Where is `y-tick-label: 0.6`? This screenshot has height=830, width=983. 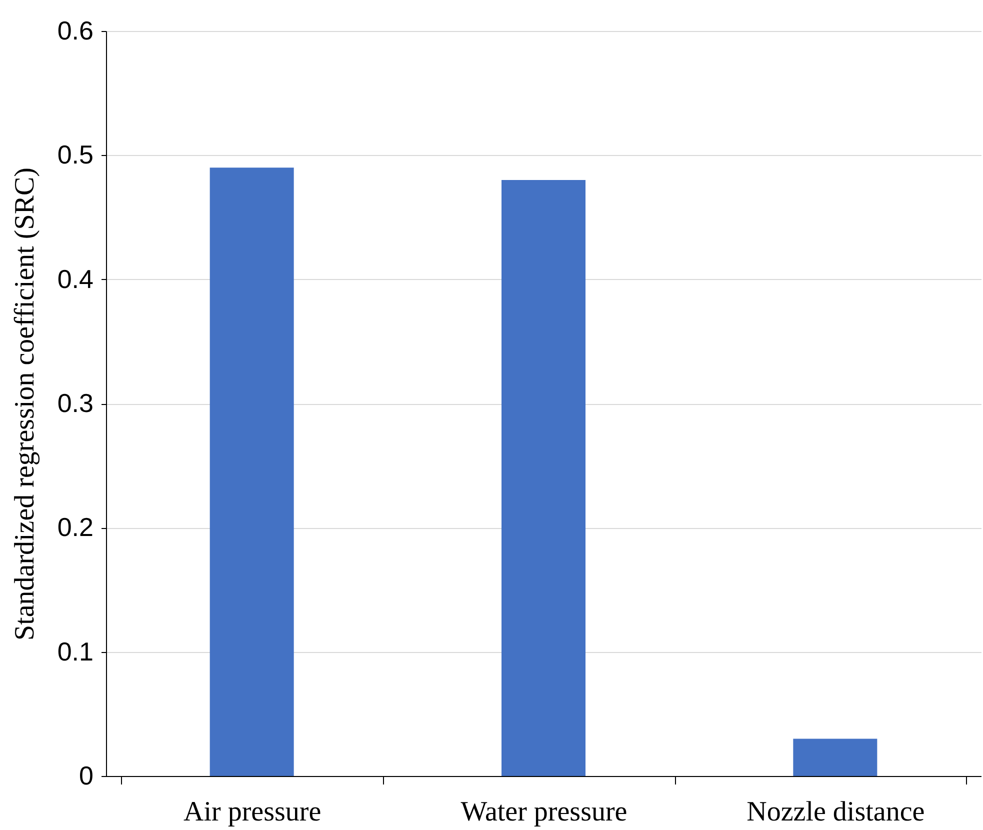 y-tick-label: 0.6 is located at coordinates (75, 31).